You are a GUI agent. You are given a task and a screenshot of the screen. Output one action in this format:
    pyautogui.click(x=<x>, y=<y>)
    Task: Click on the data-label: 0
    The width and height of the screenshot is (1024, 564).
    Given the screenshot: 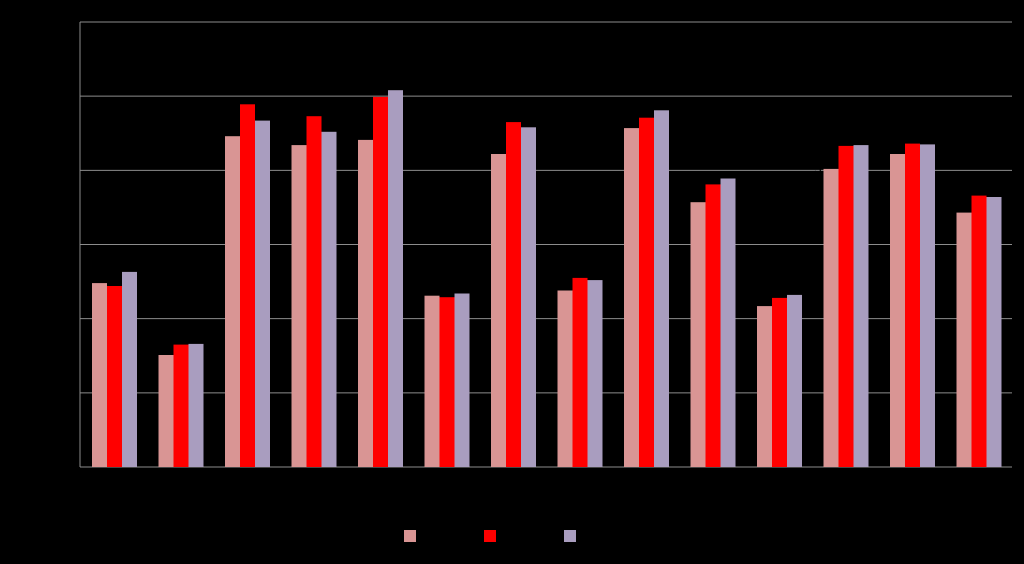 What is the action you would take?
    pyautogui.click(x=950, y=212)
    